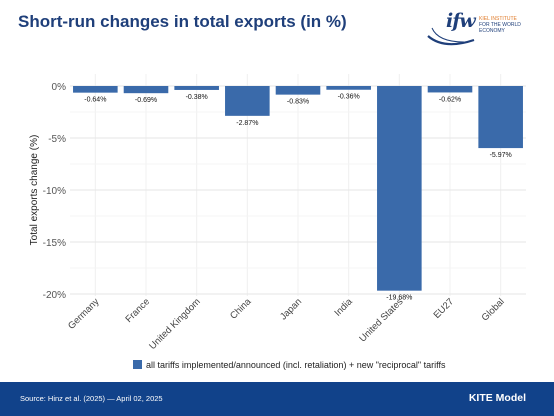 The image size is (554, 416). Describe the element at coordinates (493, 309) in the screenshot. I see `x-tick-label: Global` at that location.